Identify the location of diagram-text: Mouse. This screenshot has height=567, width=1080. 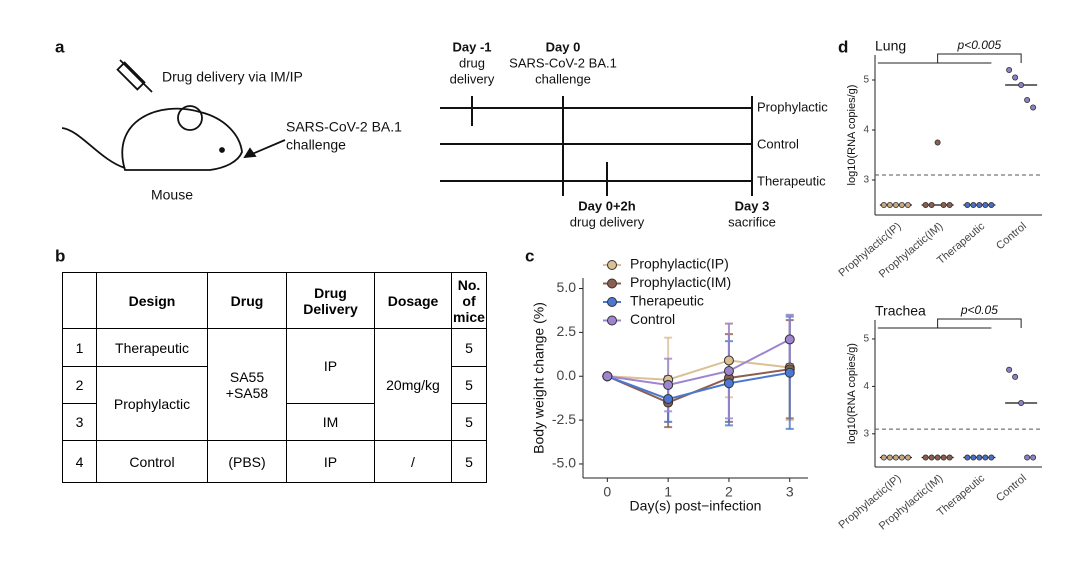
(172, 195).